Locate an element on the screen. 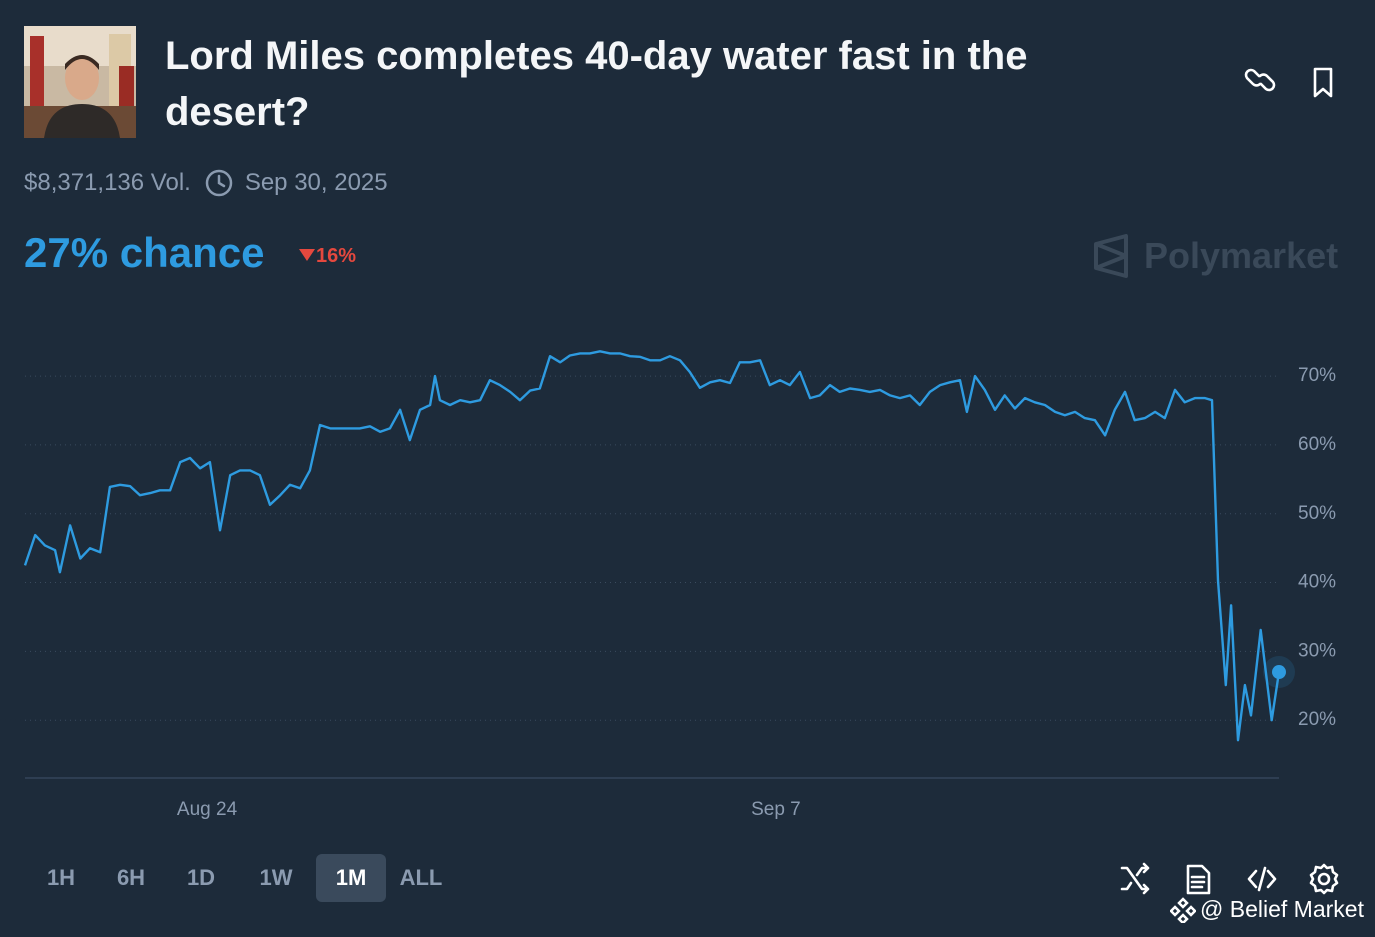  market-meta: $8,371,136 Vol. Sep 30, 2025 is located at coordinates (206, 183).